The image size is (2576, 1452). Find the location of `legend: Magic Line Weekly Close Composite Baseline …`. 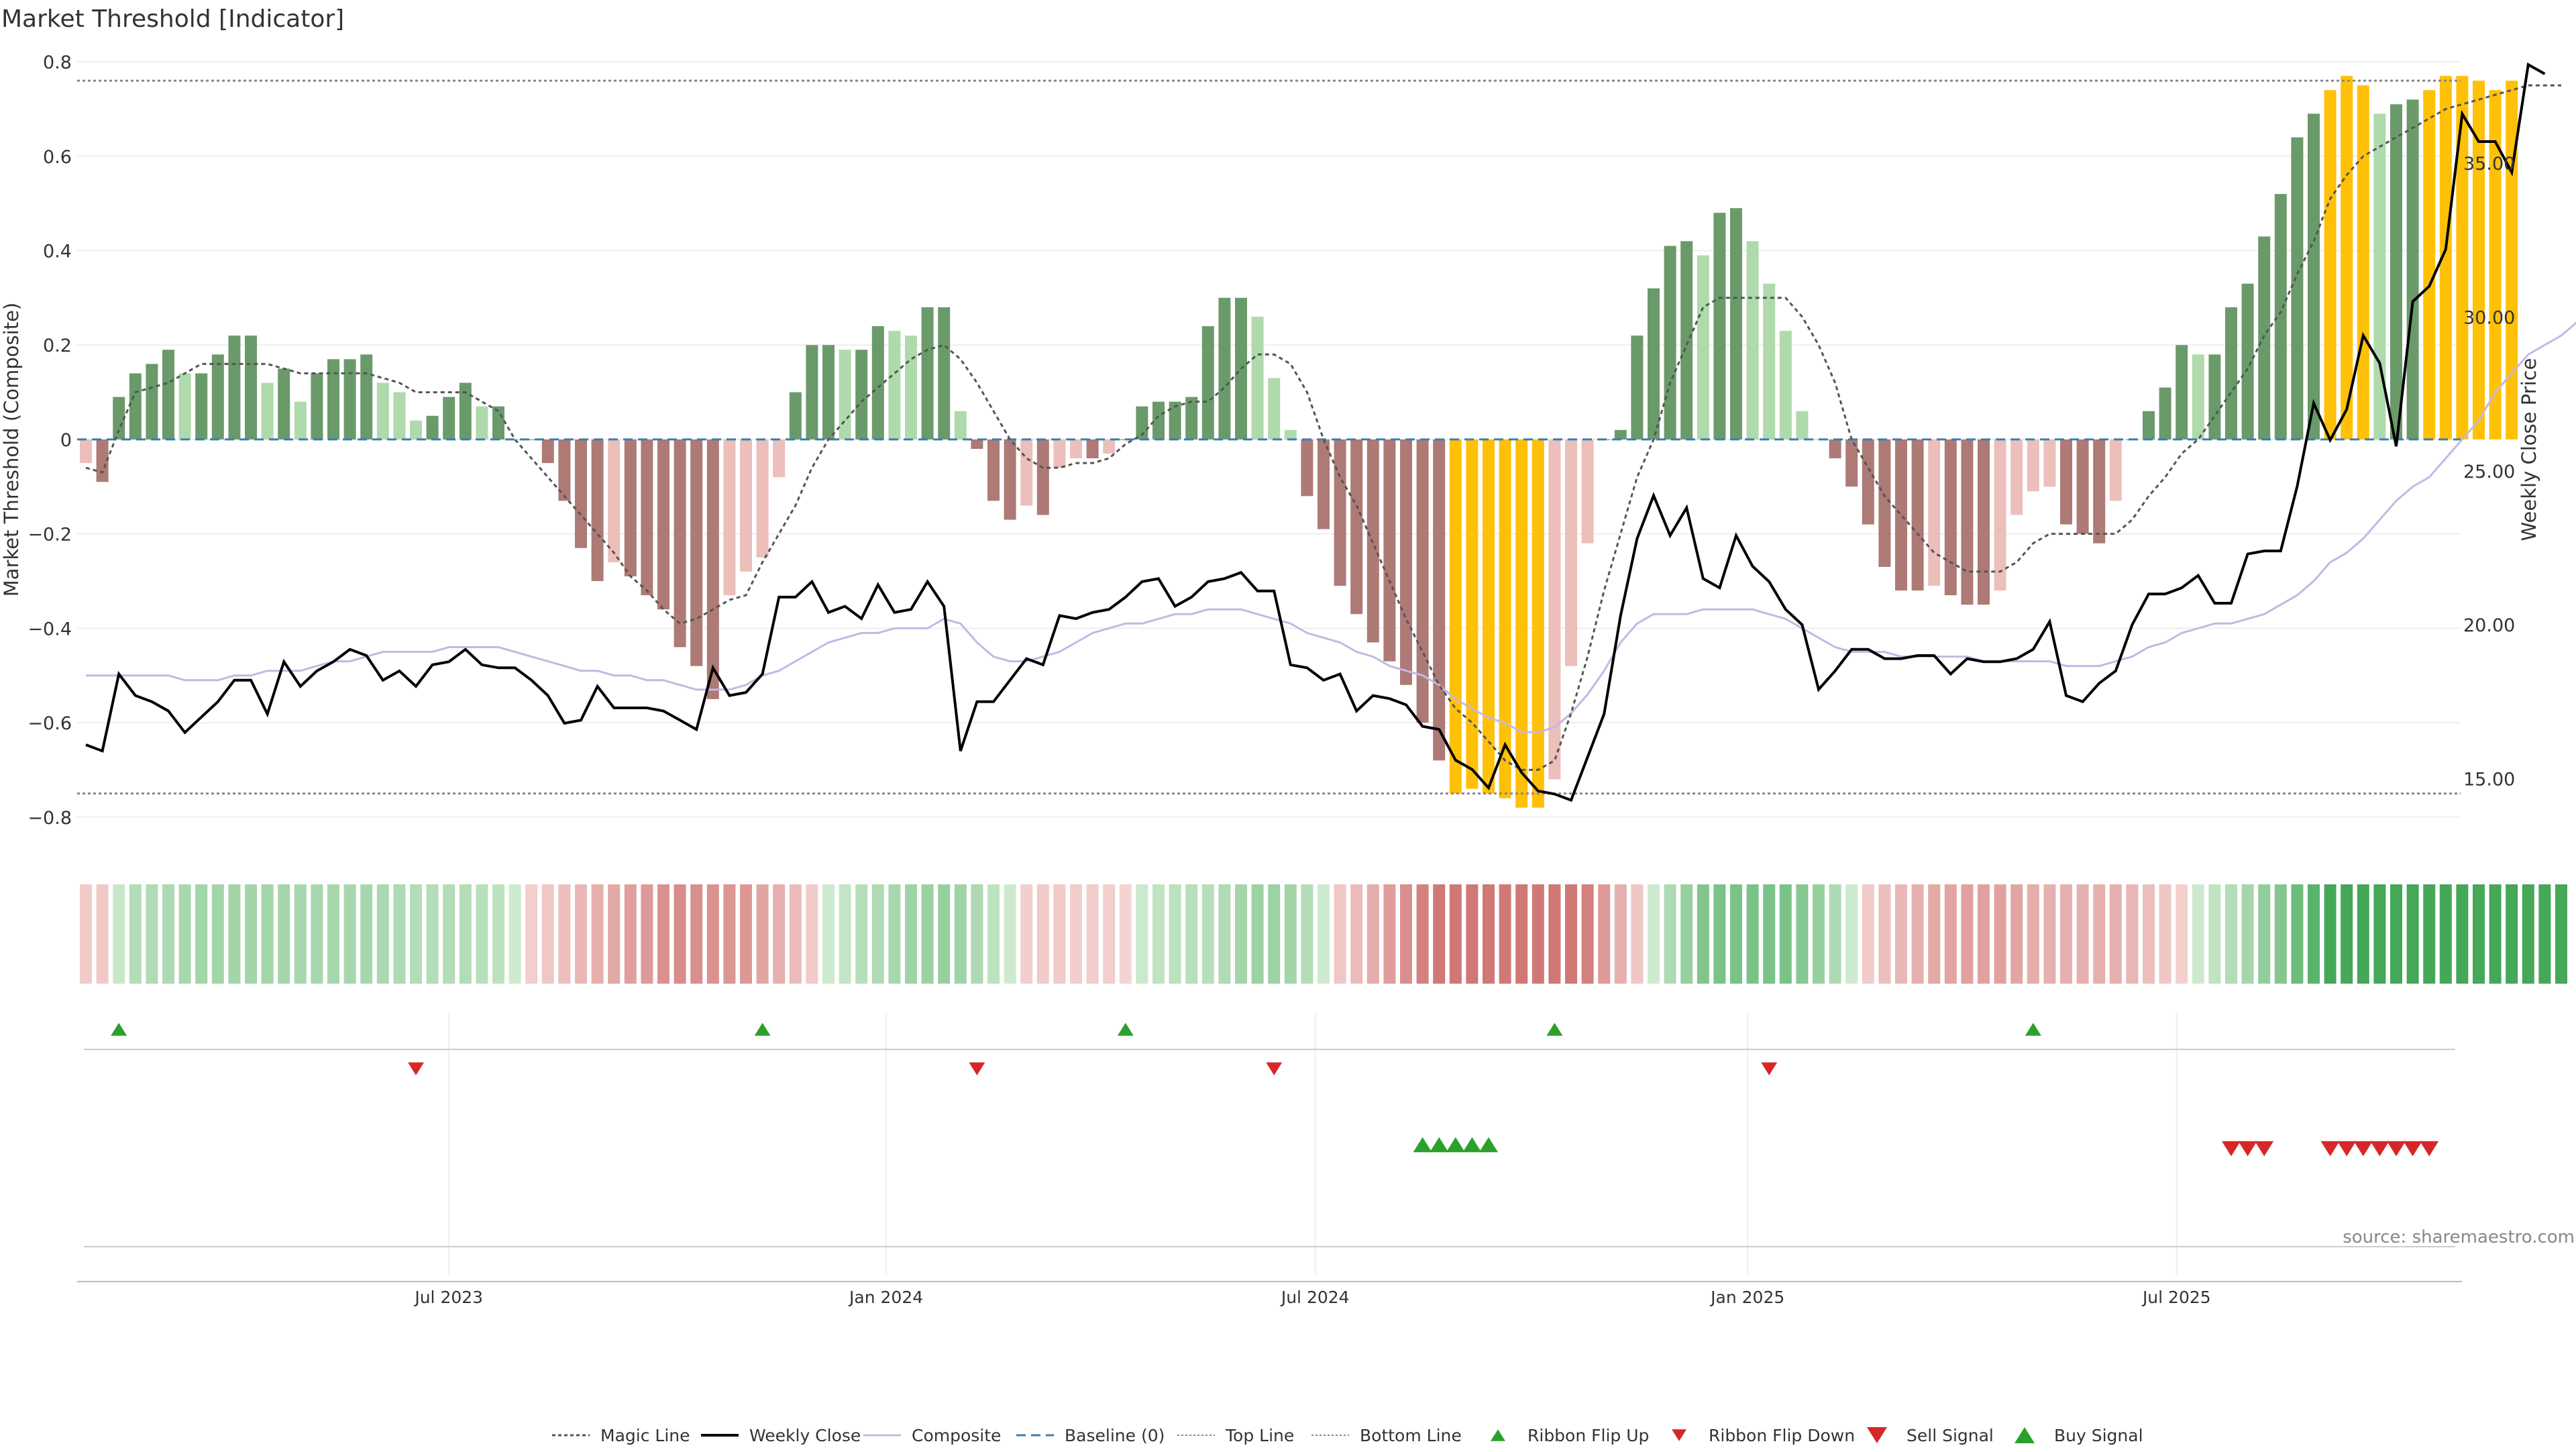

legend: Magic Line Weekly Close Composite Baseline … is located at coordinates (1347, 1436).